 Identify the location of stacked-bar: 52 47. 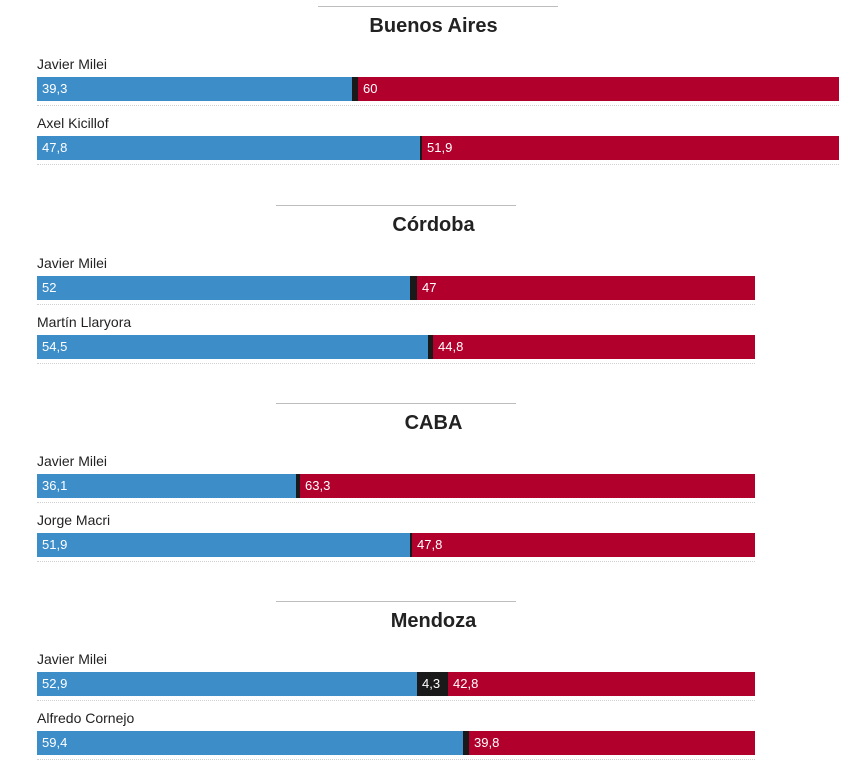
(396, 288).